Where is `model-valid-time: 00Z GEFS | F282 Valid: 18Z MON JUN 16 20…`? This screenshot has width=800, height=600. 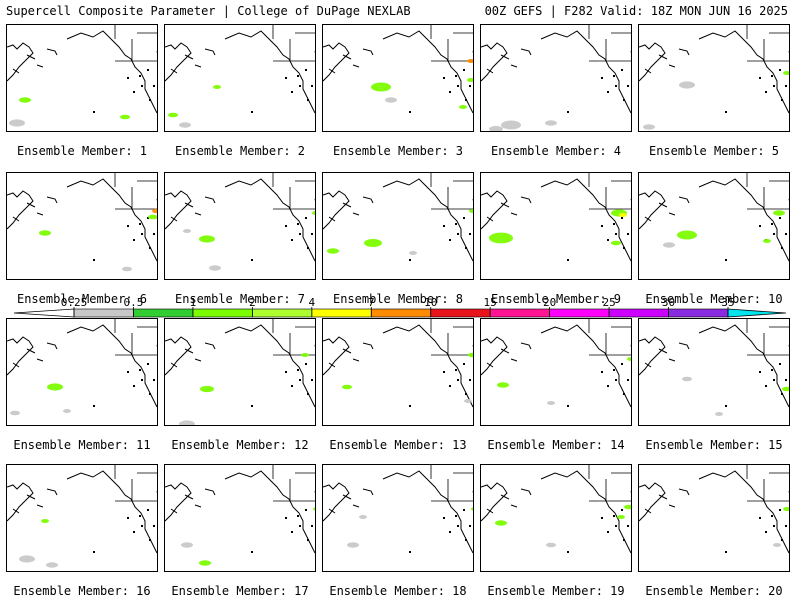 model-valid-time: 00Z GEFS | F282 Valid: 18Z MON JUN 16 20… is located at coordinates (636, 11).